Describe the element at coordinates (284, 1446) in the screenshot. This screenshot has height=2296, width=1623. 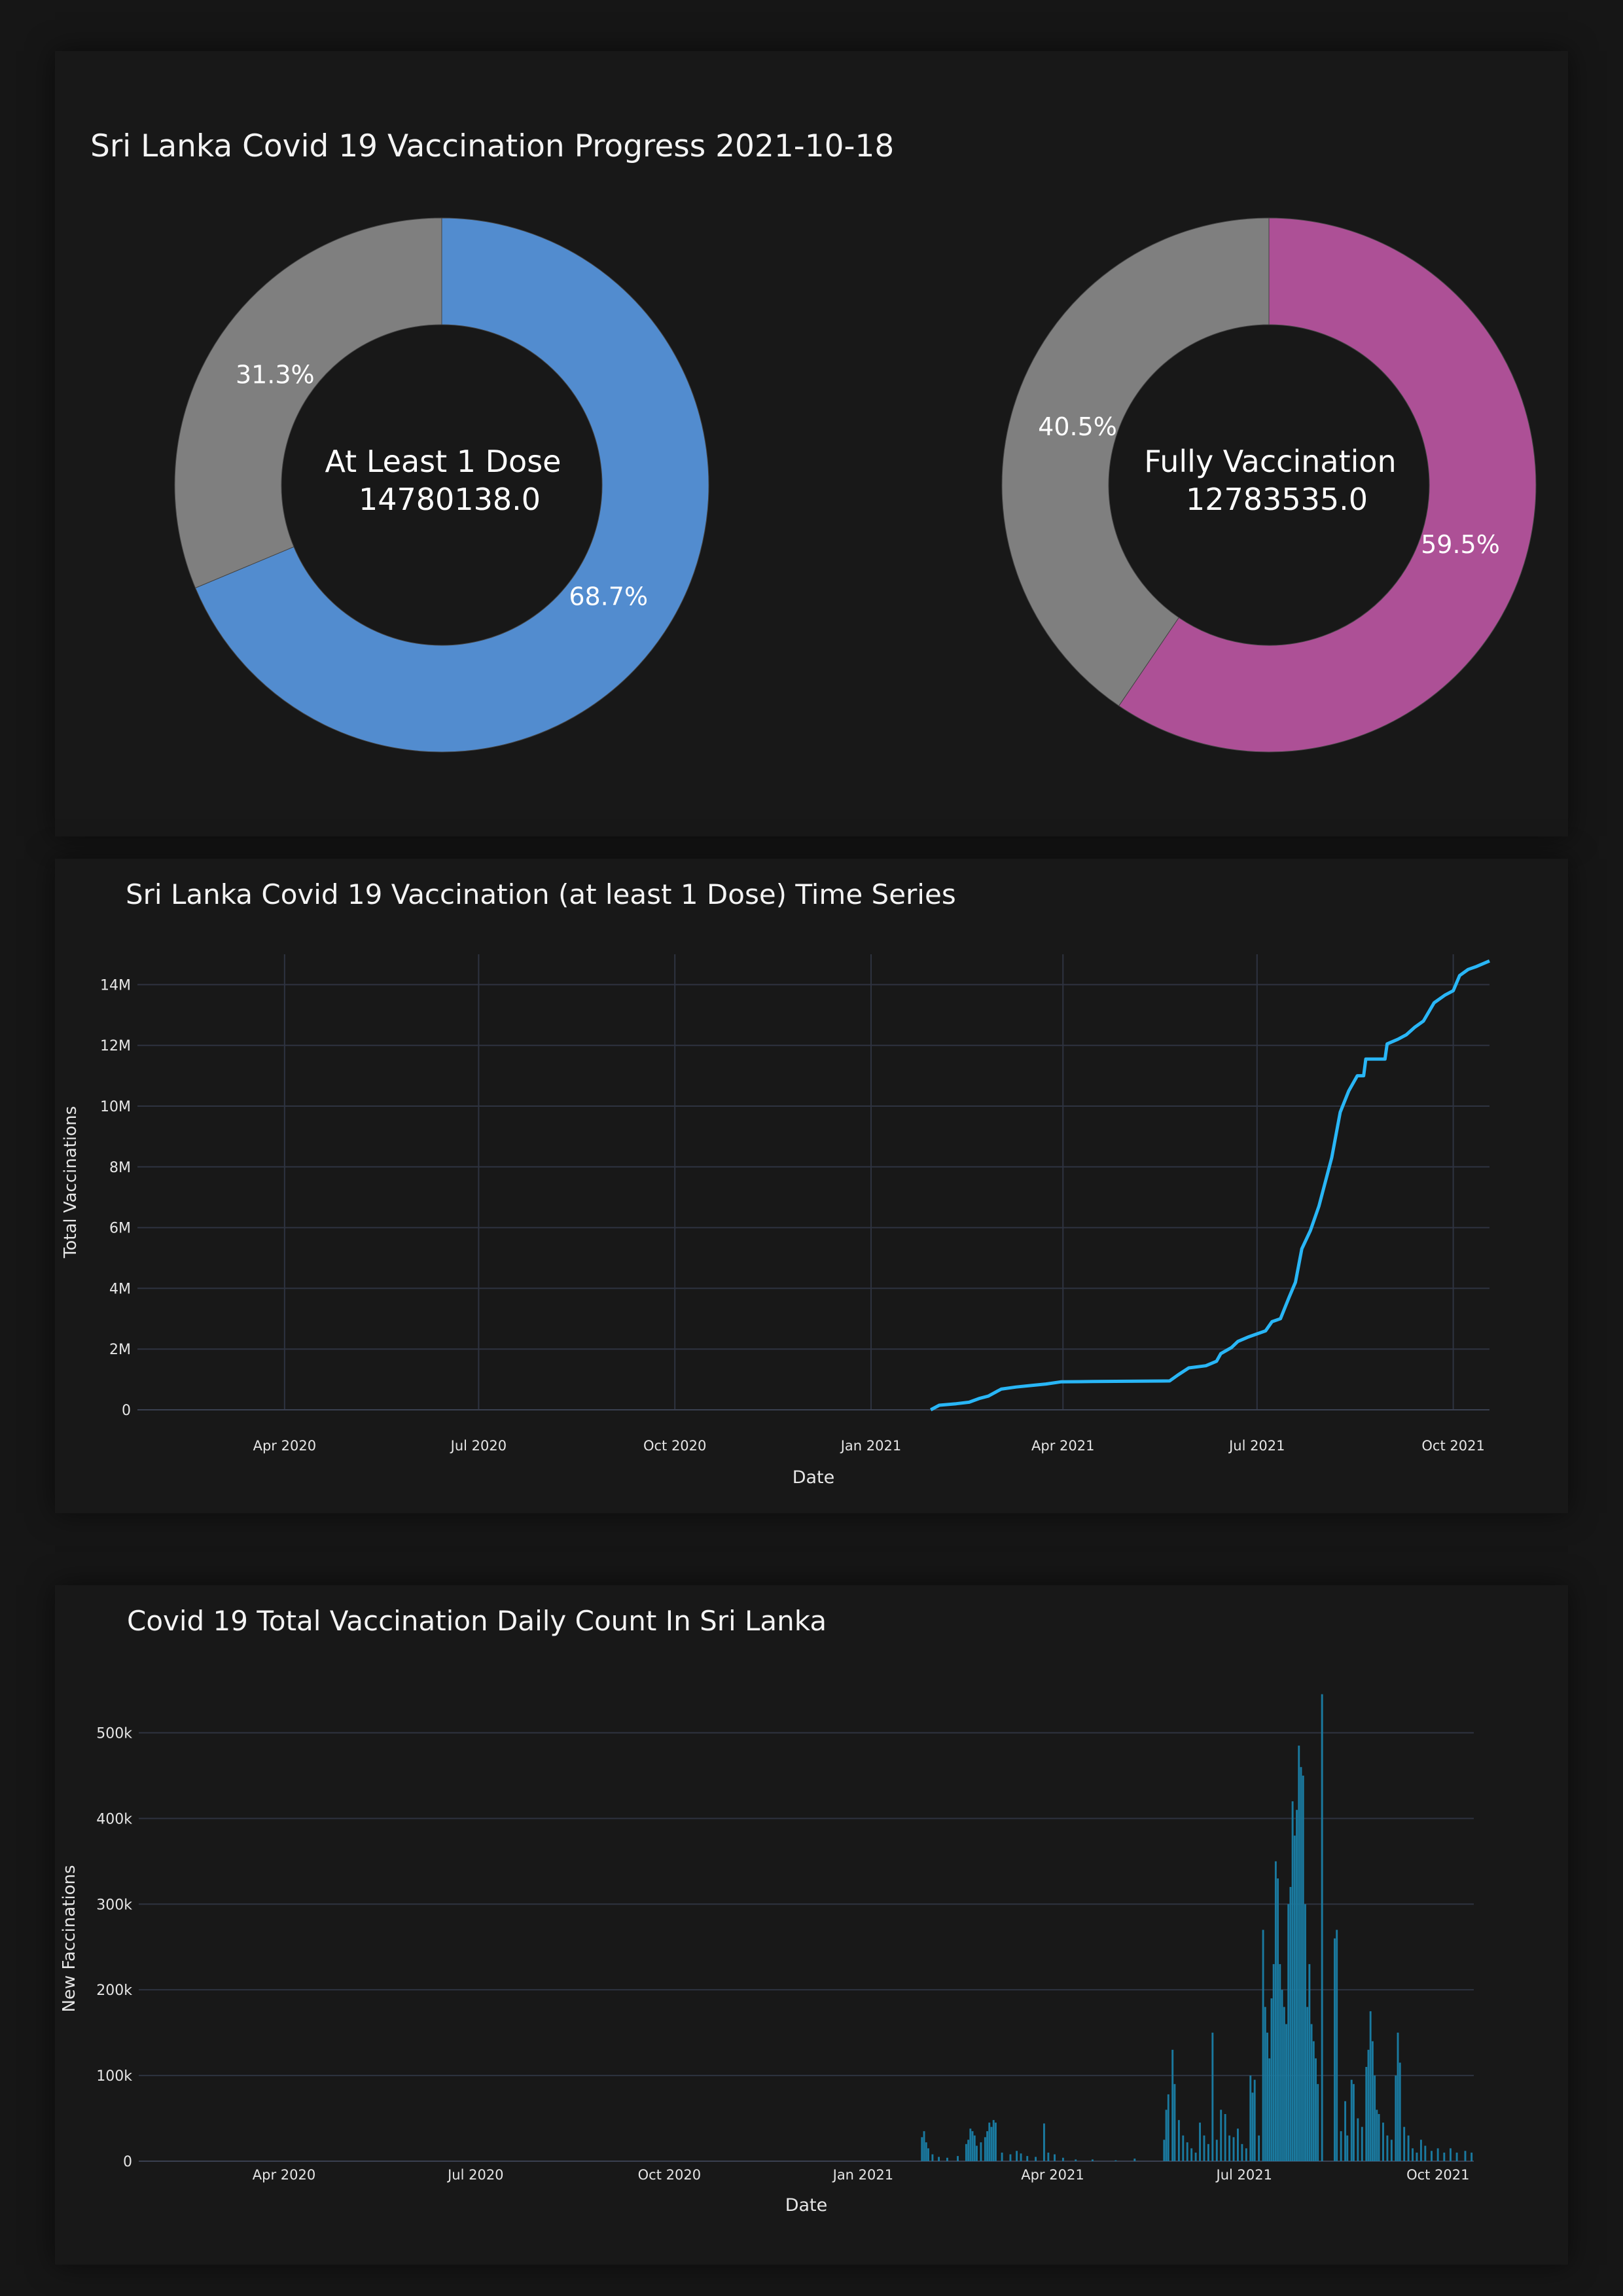
I see `x-tick-label: Apr 2020` at that location.